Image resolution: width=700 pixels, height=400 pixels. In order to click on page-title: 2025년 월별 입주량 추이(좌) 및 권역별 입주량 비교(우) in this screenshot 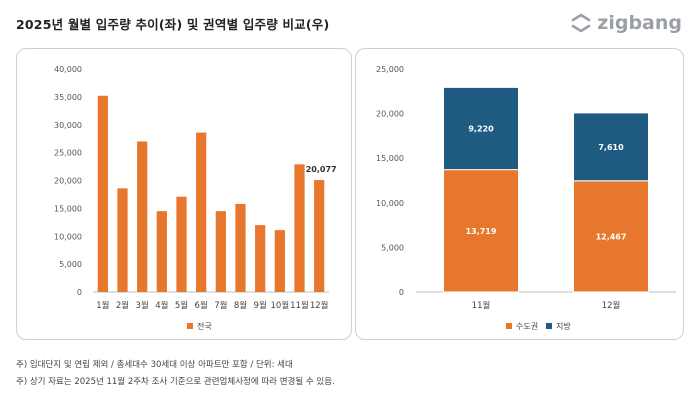, I will do `click(173, 24)`.